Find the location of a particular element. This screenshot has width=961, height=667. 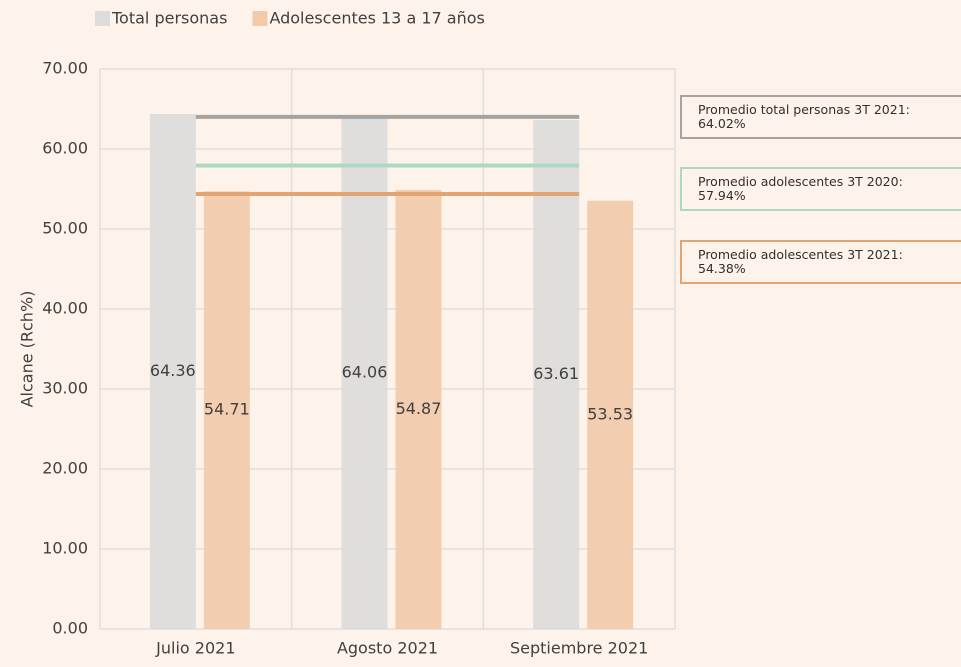

x-tick-label: Agosto 2021 is located at coordinates (387, 648).